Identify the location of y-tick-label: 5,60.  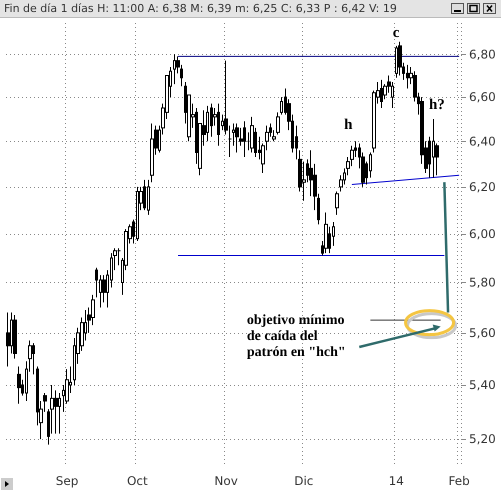
(482, 333).